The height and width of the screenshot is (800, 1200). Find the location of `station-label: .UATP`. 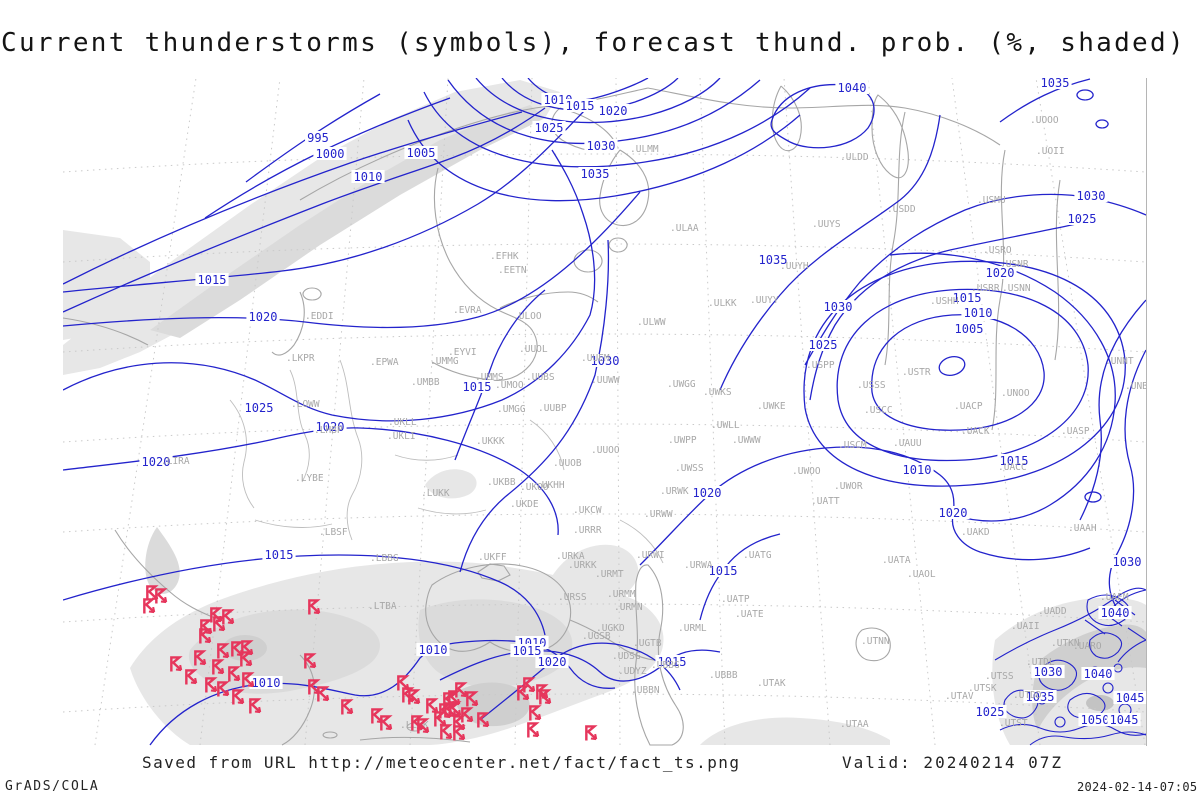

station-label: .UATP is located at coordinates (735, 599).